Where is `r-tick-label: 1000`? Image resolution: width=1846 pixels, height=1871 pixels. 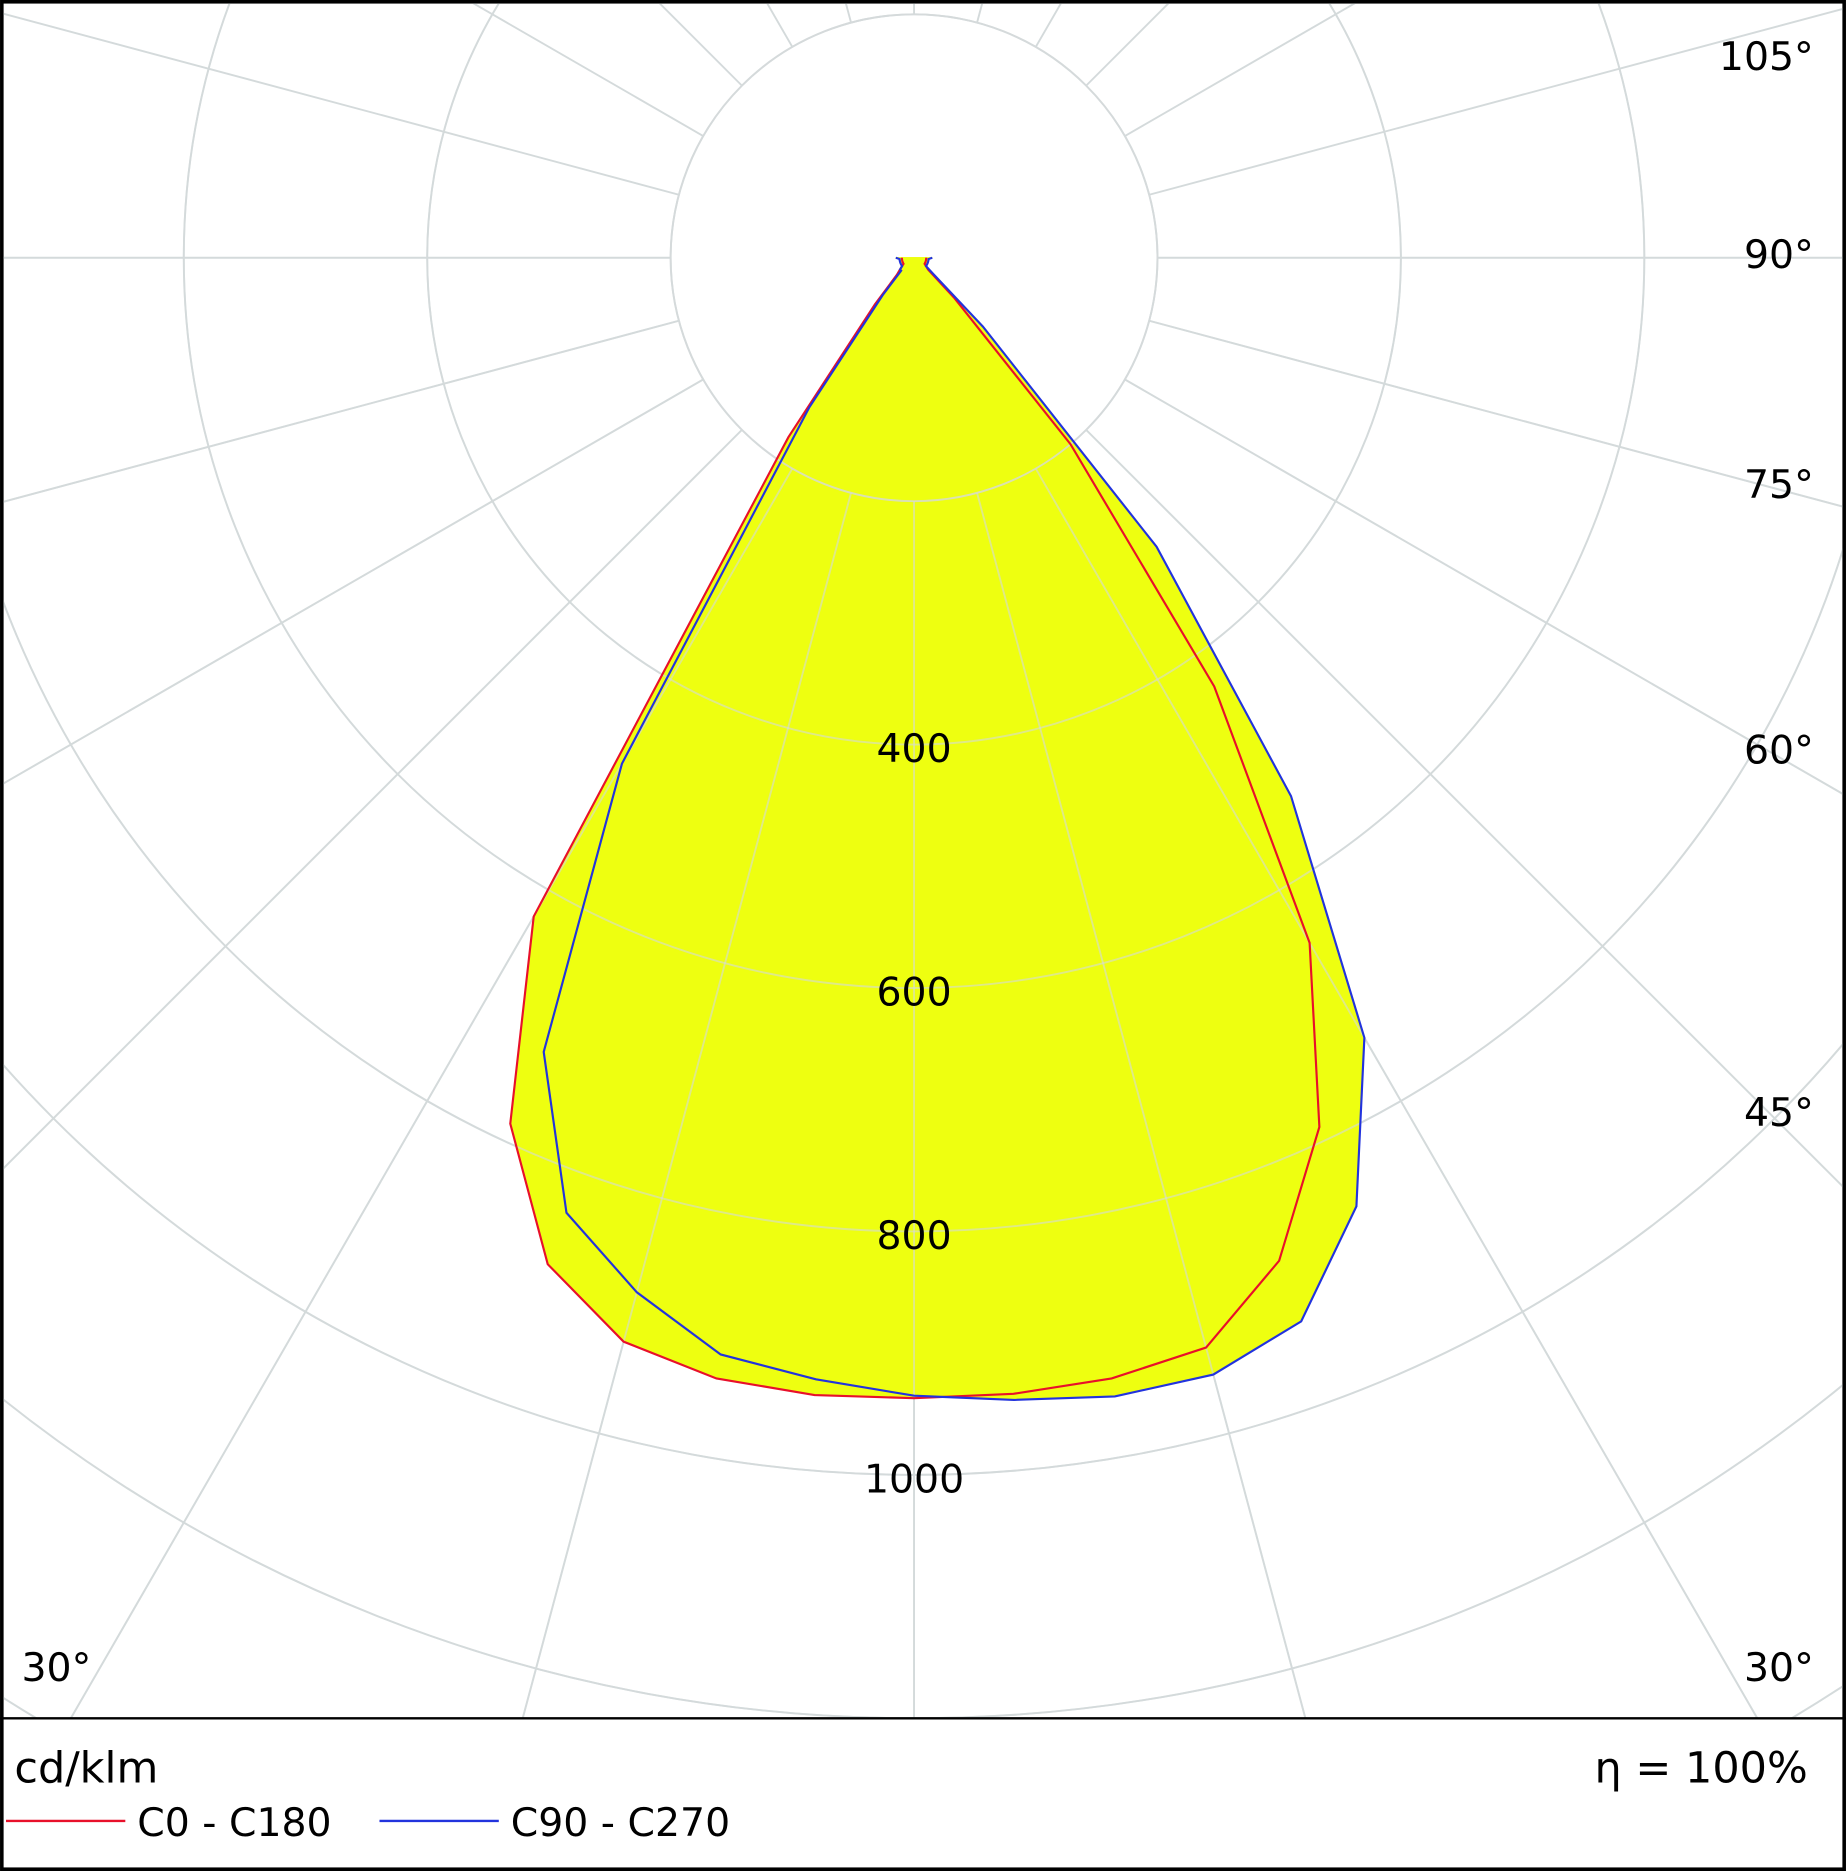
r-tick-label: 1000 is located at coordinates (914, 1480).